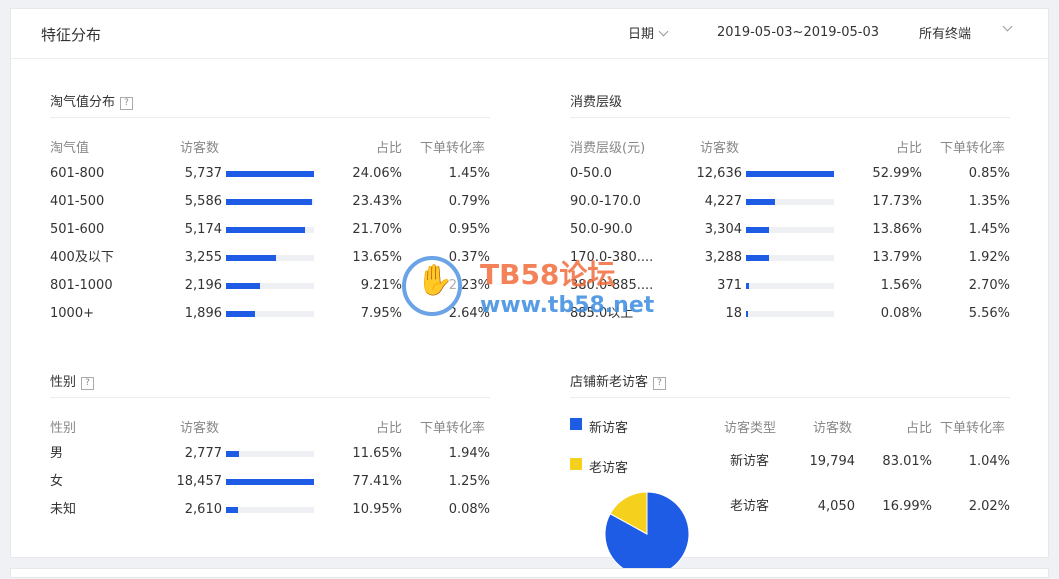 Image resolution: width=1059 pixels, height=579 pixels. Describe the element at coordinates (790, 264) in the screenshot. I see `table-row: 170.0-380.... 3,288 13.79% 1.92%` at that location.